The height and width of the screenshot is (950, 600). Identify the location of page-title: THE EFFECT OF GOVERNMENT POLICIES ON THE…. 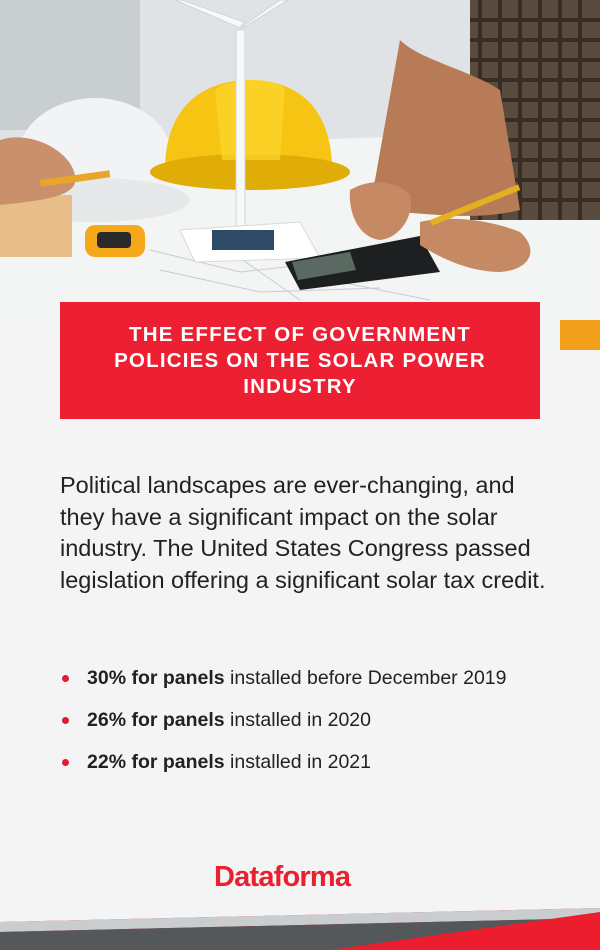
(300, 360).